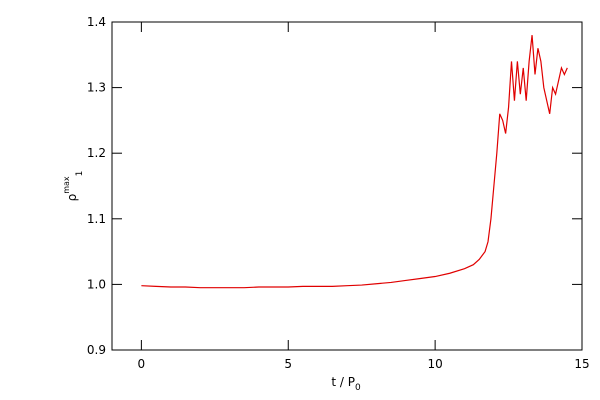 The image size is (600, 400). Describe the element at coordinates (434, 364) in the screenshot. I see `x-tick-label: 10` at that location.